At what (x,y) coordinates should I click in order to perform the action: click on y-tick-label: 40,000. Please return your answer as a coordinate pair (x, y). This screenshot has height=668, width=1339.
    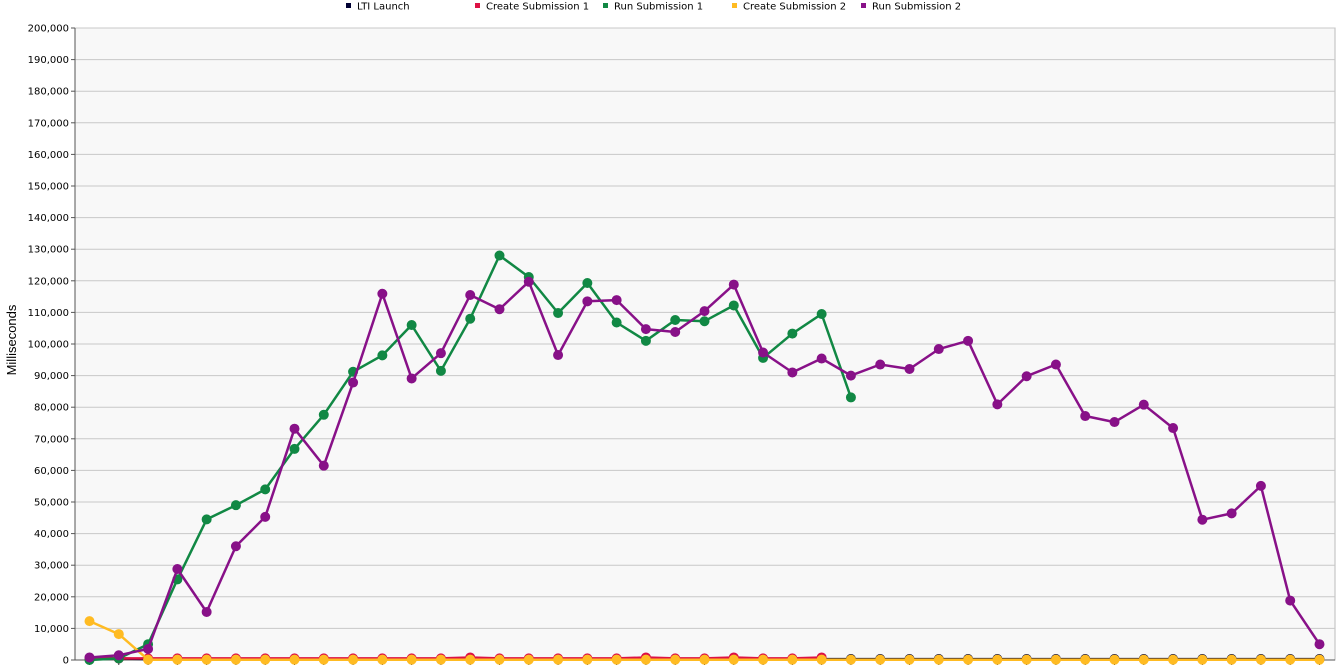
    Looking at the image, I should click on (51, 534).